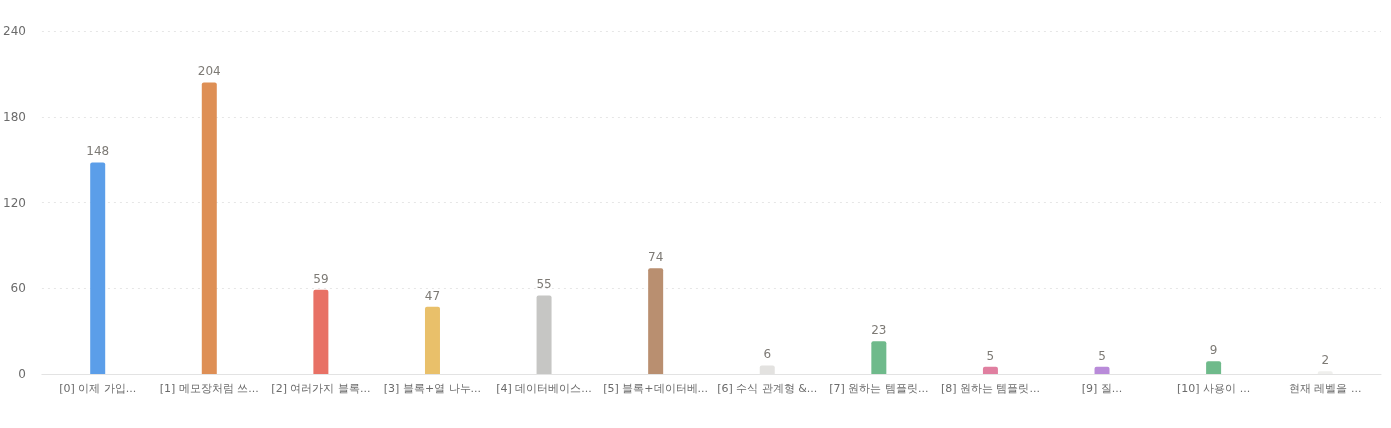 The image size is (1391, 428). Describe the element at coordinates (432, 295) in the screenshot. I see `data-label: 47` at that location.